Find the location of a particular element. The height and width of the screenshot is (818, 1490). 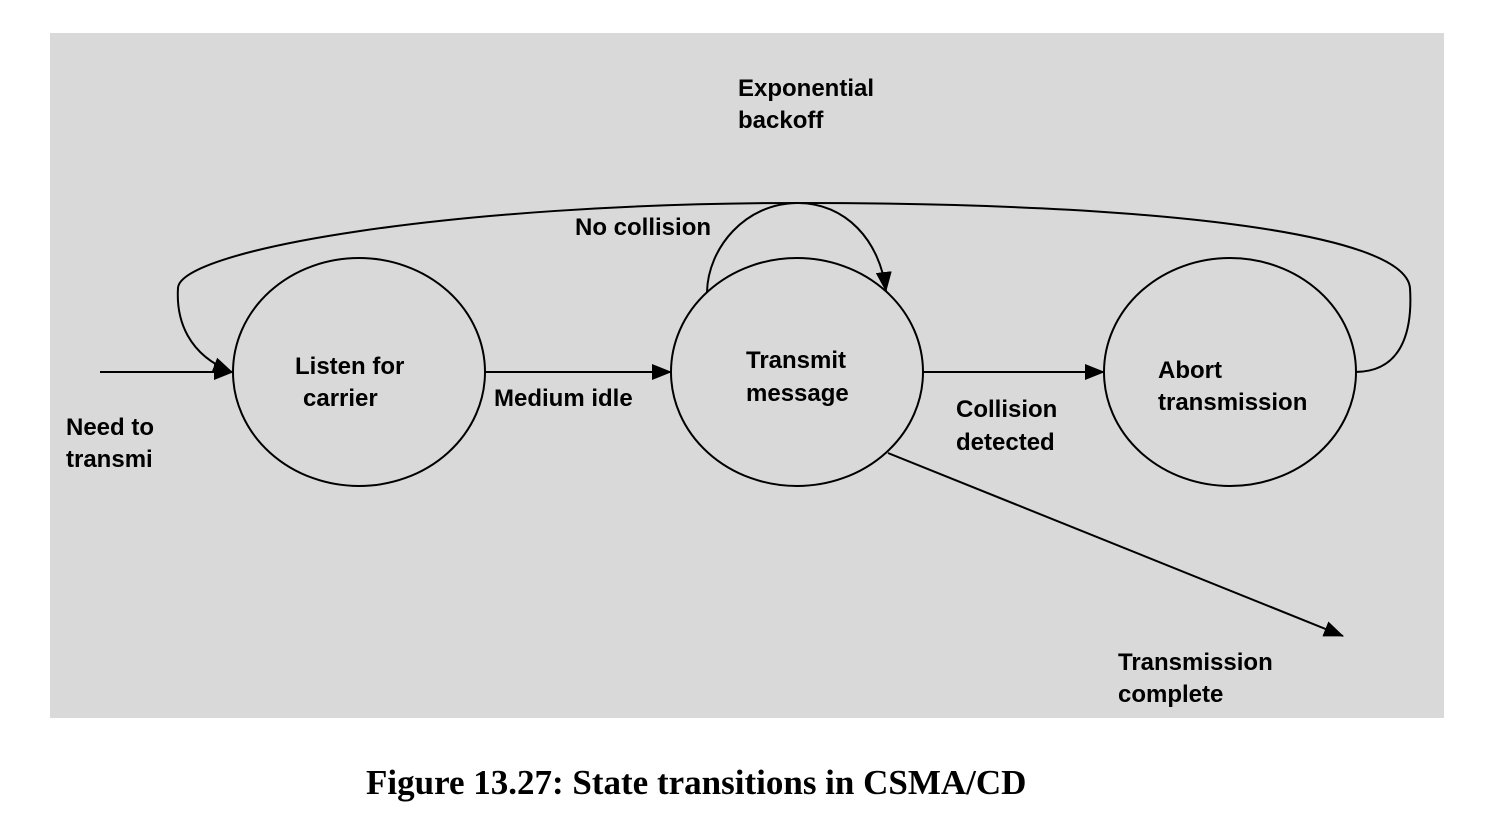

collision-label-line2: detected is located at coordinates (1005, 442).